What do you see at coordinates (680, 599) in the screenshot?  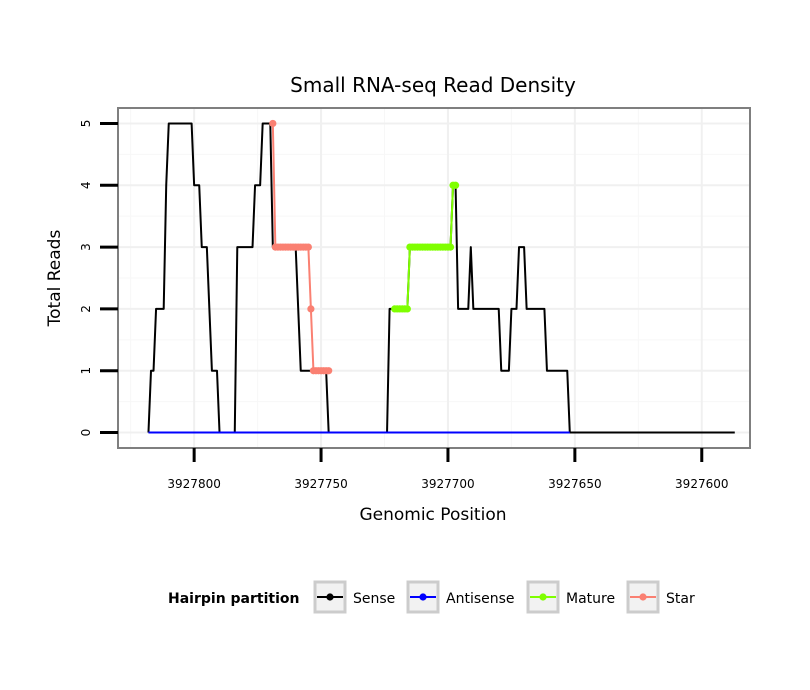 I see `legend-label-star: Star` at bounding box center [680, 599].